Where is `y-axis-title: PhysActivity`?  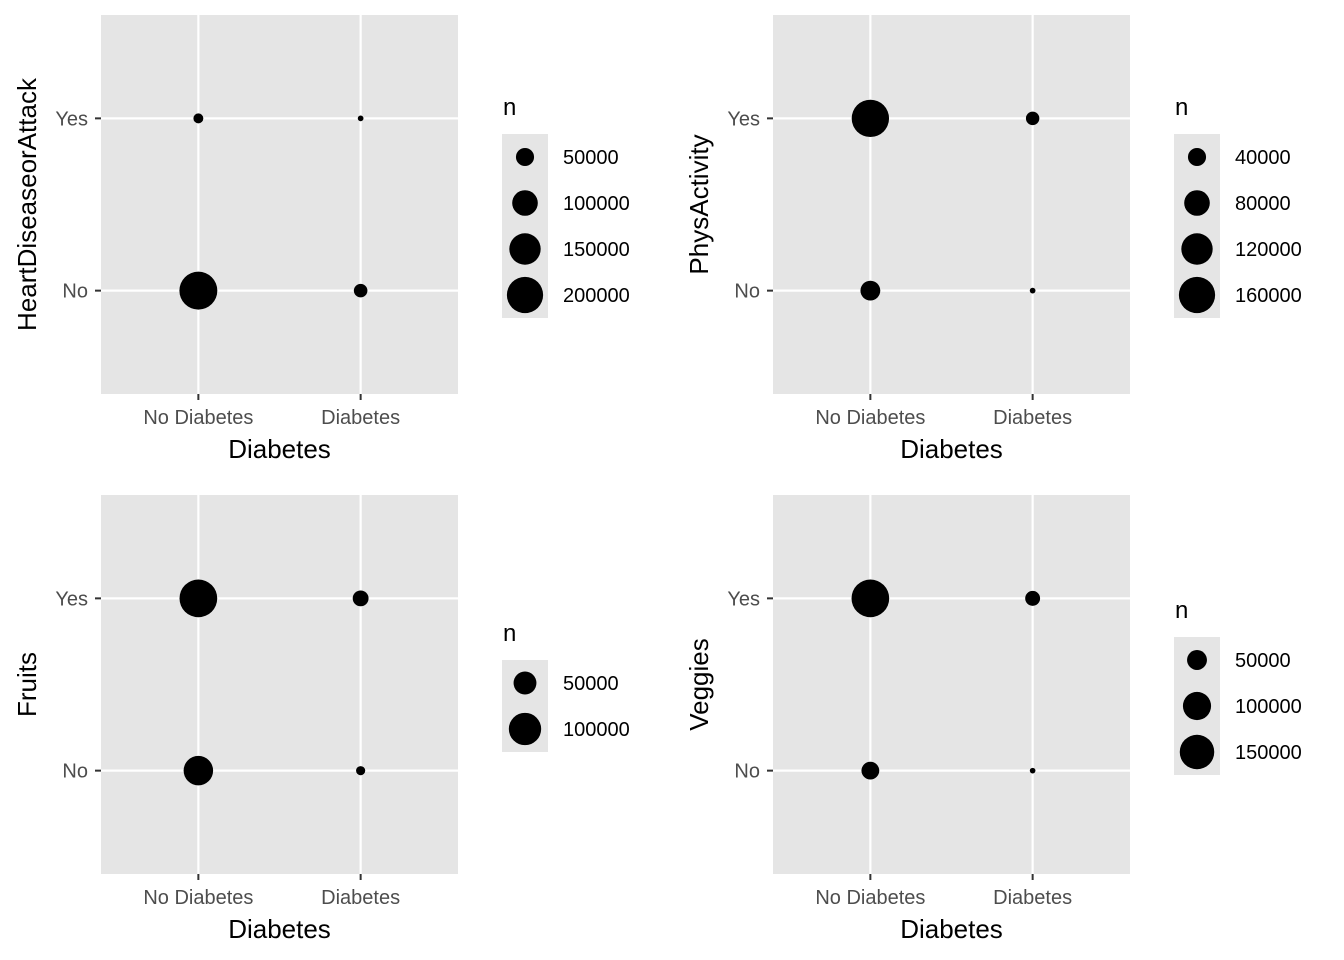 y-axis-title: PhysActivity is located at coordinates (699, 204).